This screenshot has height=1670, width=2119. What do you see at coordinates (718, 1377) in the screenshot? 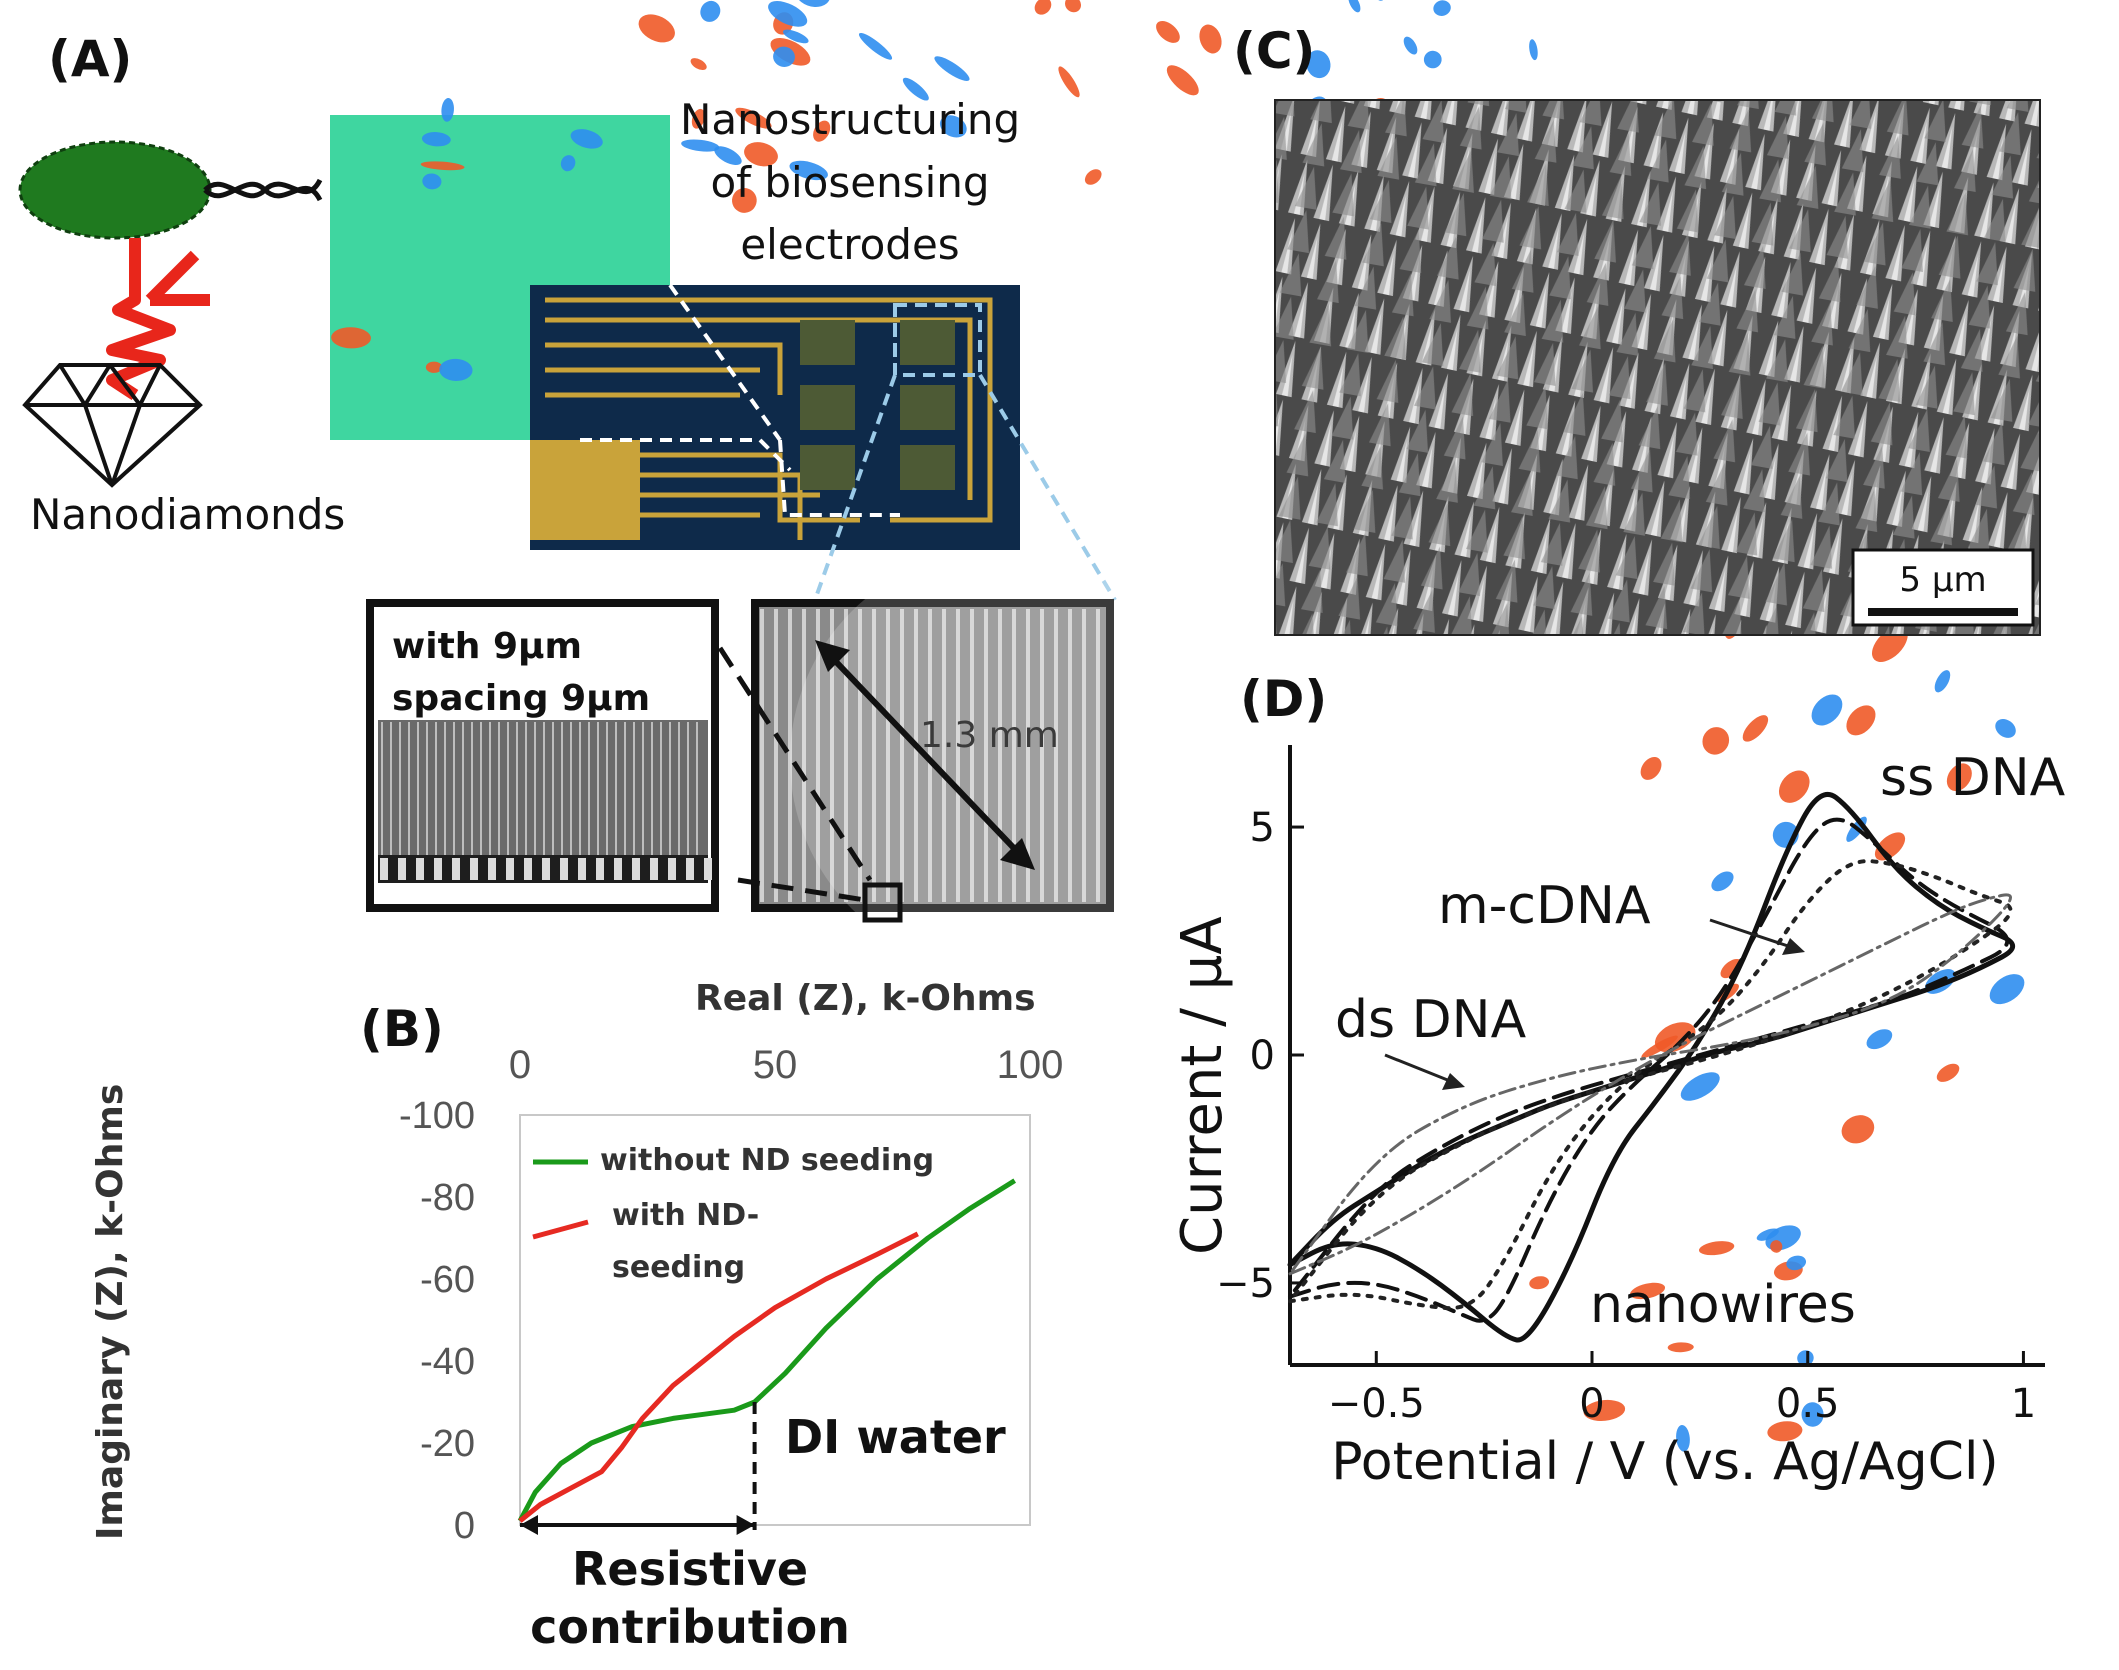
I see `series-with-nd-seeding` at bounding box center [718, 1377].